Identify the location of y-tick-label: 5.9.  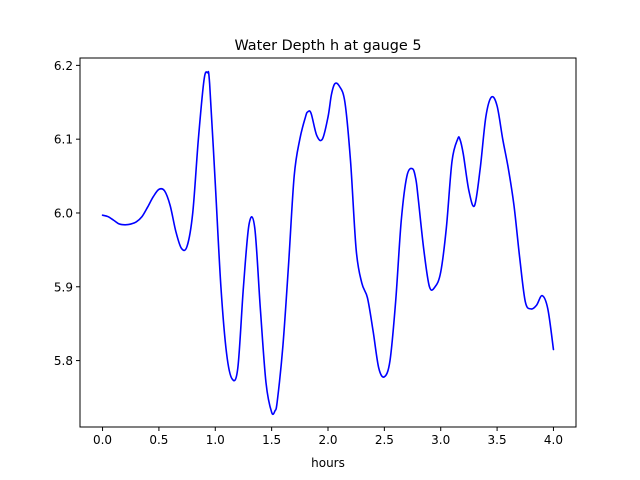
(63, 287).